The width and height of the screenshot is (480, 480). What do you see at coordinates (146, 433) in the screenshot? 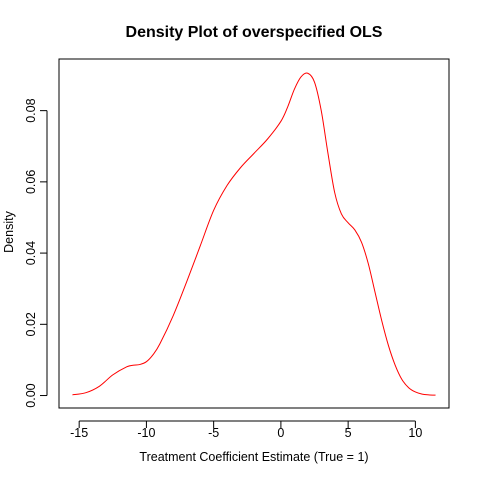
I see `x-tick-label: -10` at bounding box center [146, 433].